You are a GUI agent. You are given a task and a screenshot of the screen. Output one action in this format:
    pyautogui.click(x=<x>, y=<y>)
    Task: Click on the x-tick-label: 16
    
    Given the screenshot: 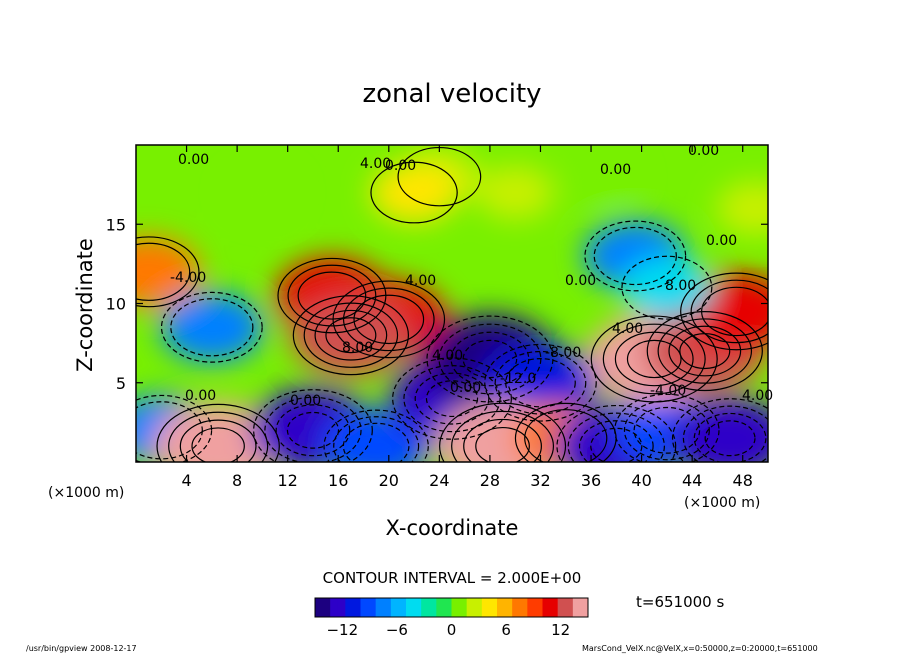 What is the action you would take?
    pyautogui.click(x=338, y=480)
    